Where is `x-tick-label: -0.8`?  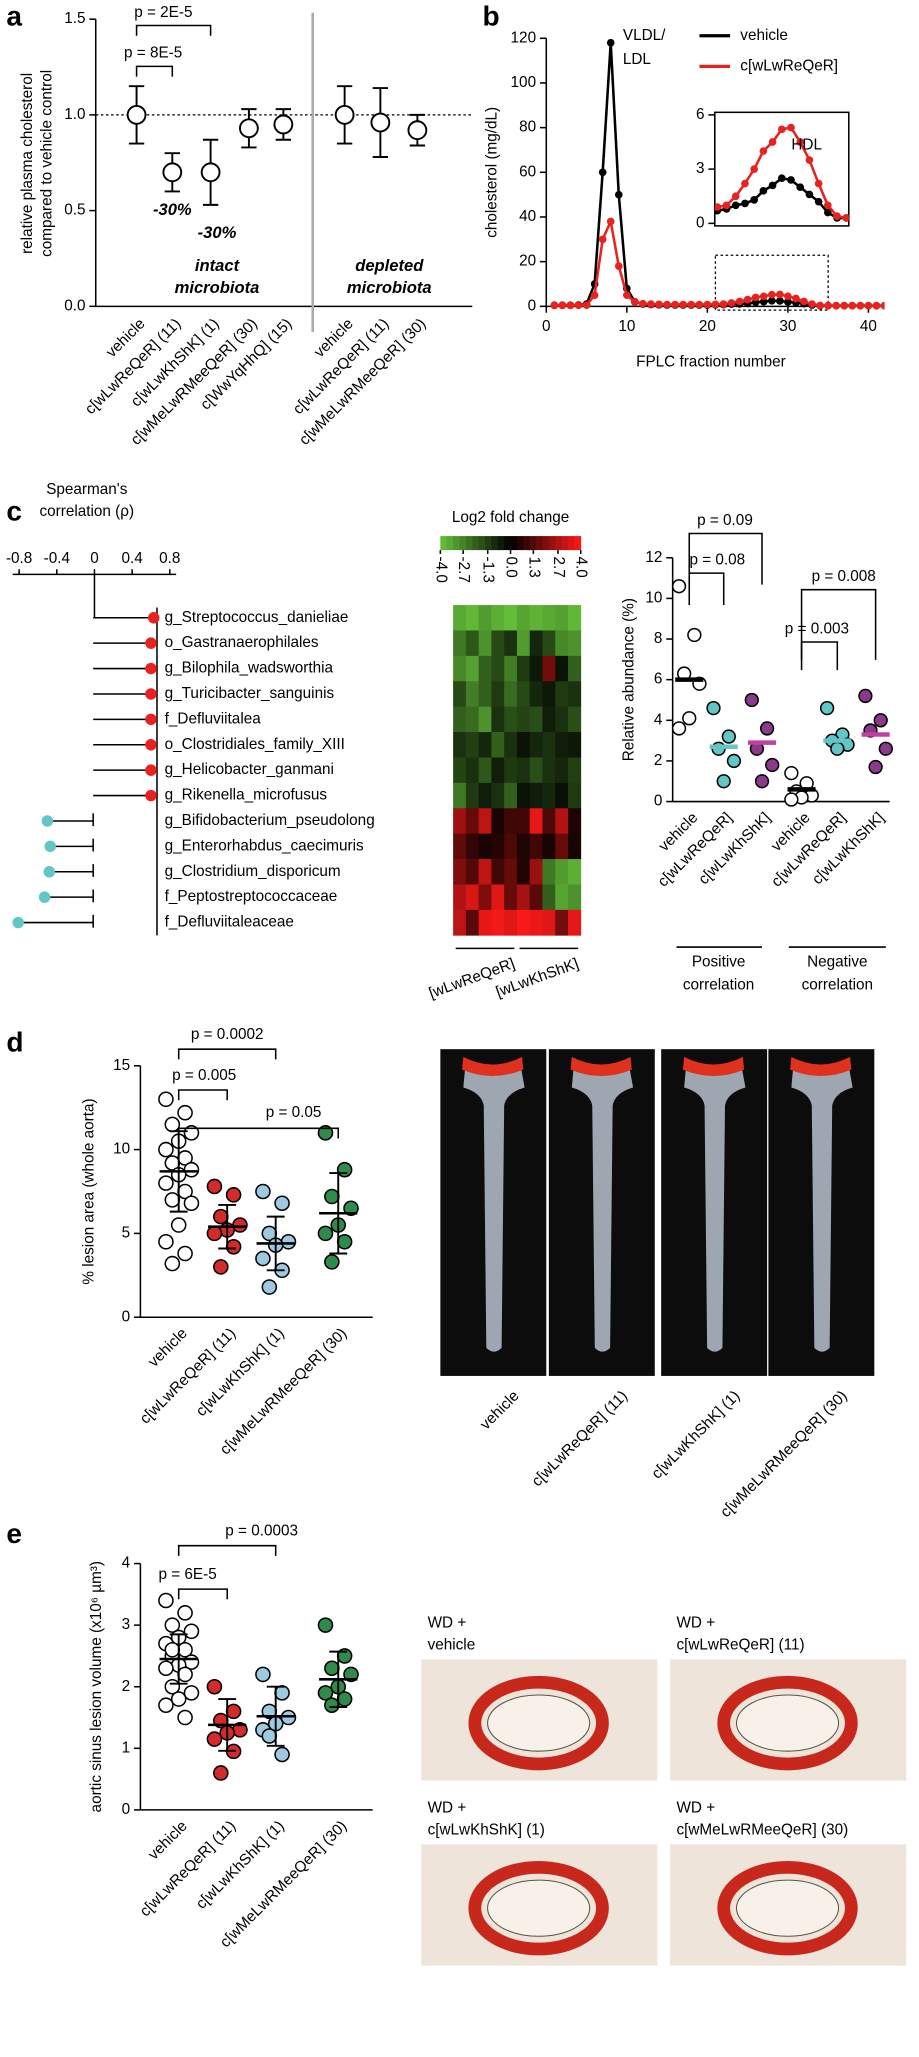 x-tick-label: -0.8 is located at coordinates (19, 558).